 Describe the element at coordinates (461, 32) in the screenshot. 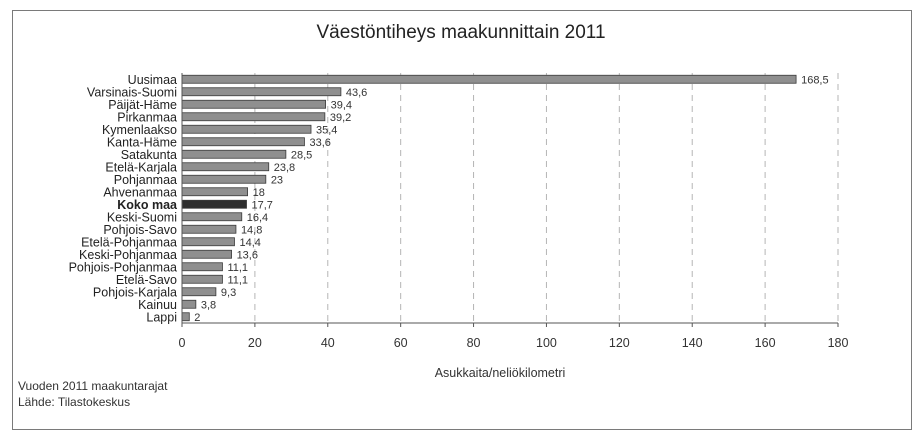

I see `chart-title: Väestöntiheys maakunnittain 2011` at that location.